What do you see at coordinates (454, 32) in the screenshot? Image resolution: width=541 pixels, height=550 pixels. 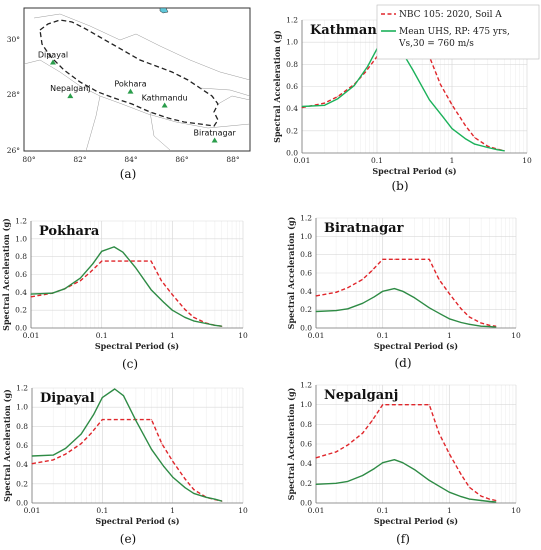 I see `legend-uhs-label: Mean UHS, RP: 475 yrs,` at bounding box center [454, 32].